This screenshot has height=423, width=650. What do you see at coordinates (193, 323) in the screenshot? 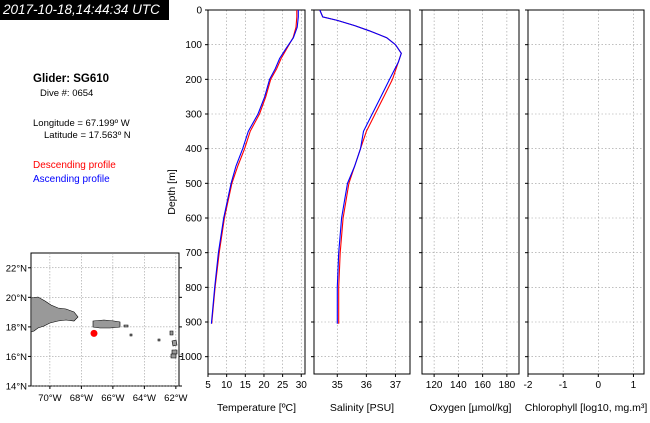
I see `depth-tick-label: 900` at bounding box center [193, 323].